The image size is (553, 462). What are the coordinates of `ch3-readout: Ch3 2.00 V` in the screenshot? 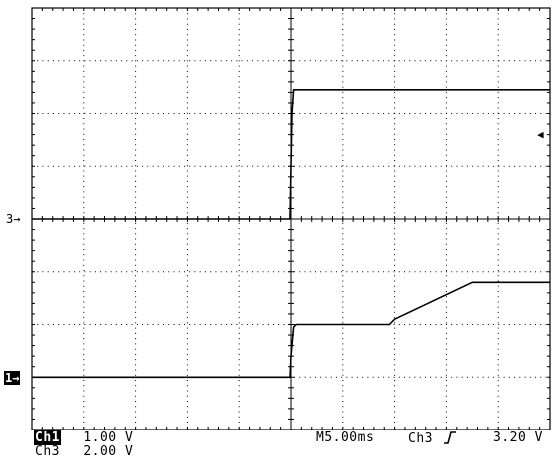 It's located at (83, 452).